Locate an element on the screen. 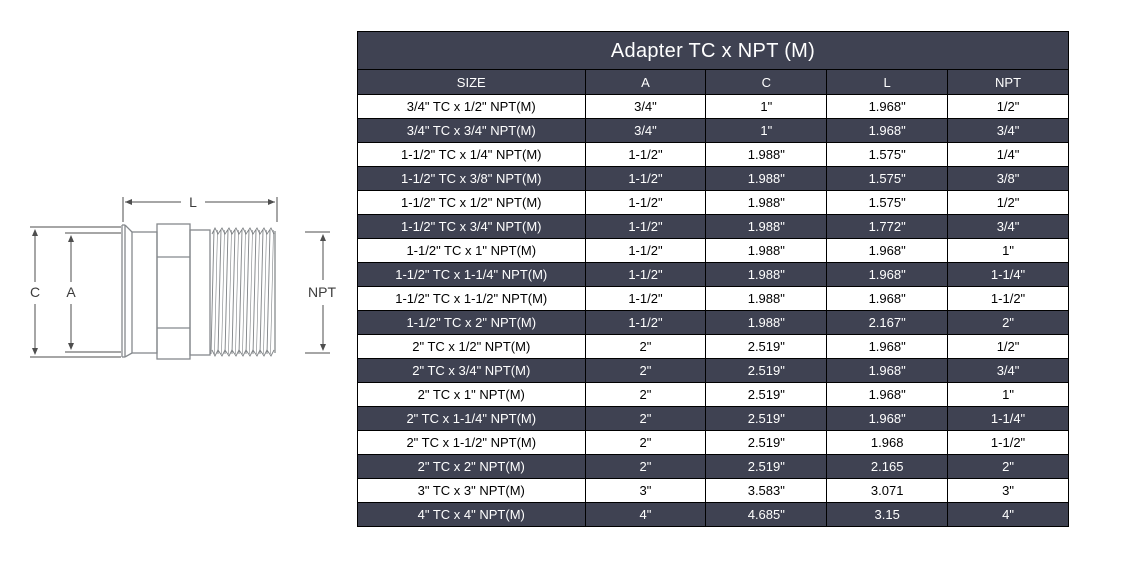  table-cell: 2.165 is located at coordinates (887, 466).